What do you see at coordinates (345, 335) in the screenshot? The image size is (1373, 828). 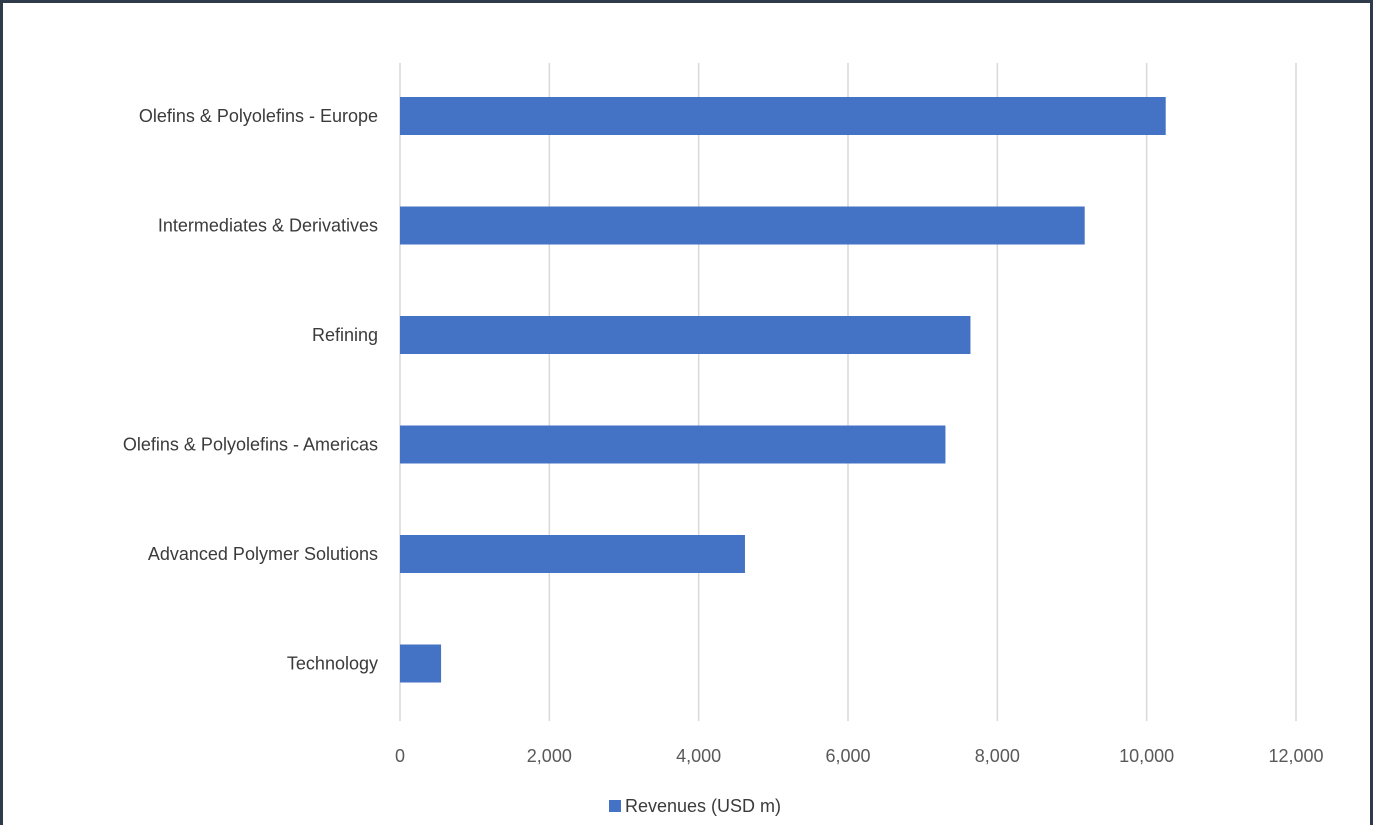 I see `category-label: Refining` at bounding box center [345, 335].